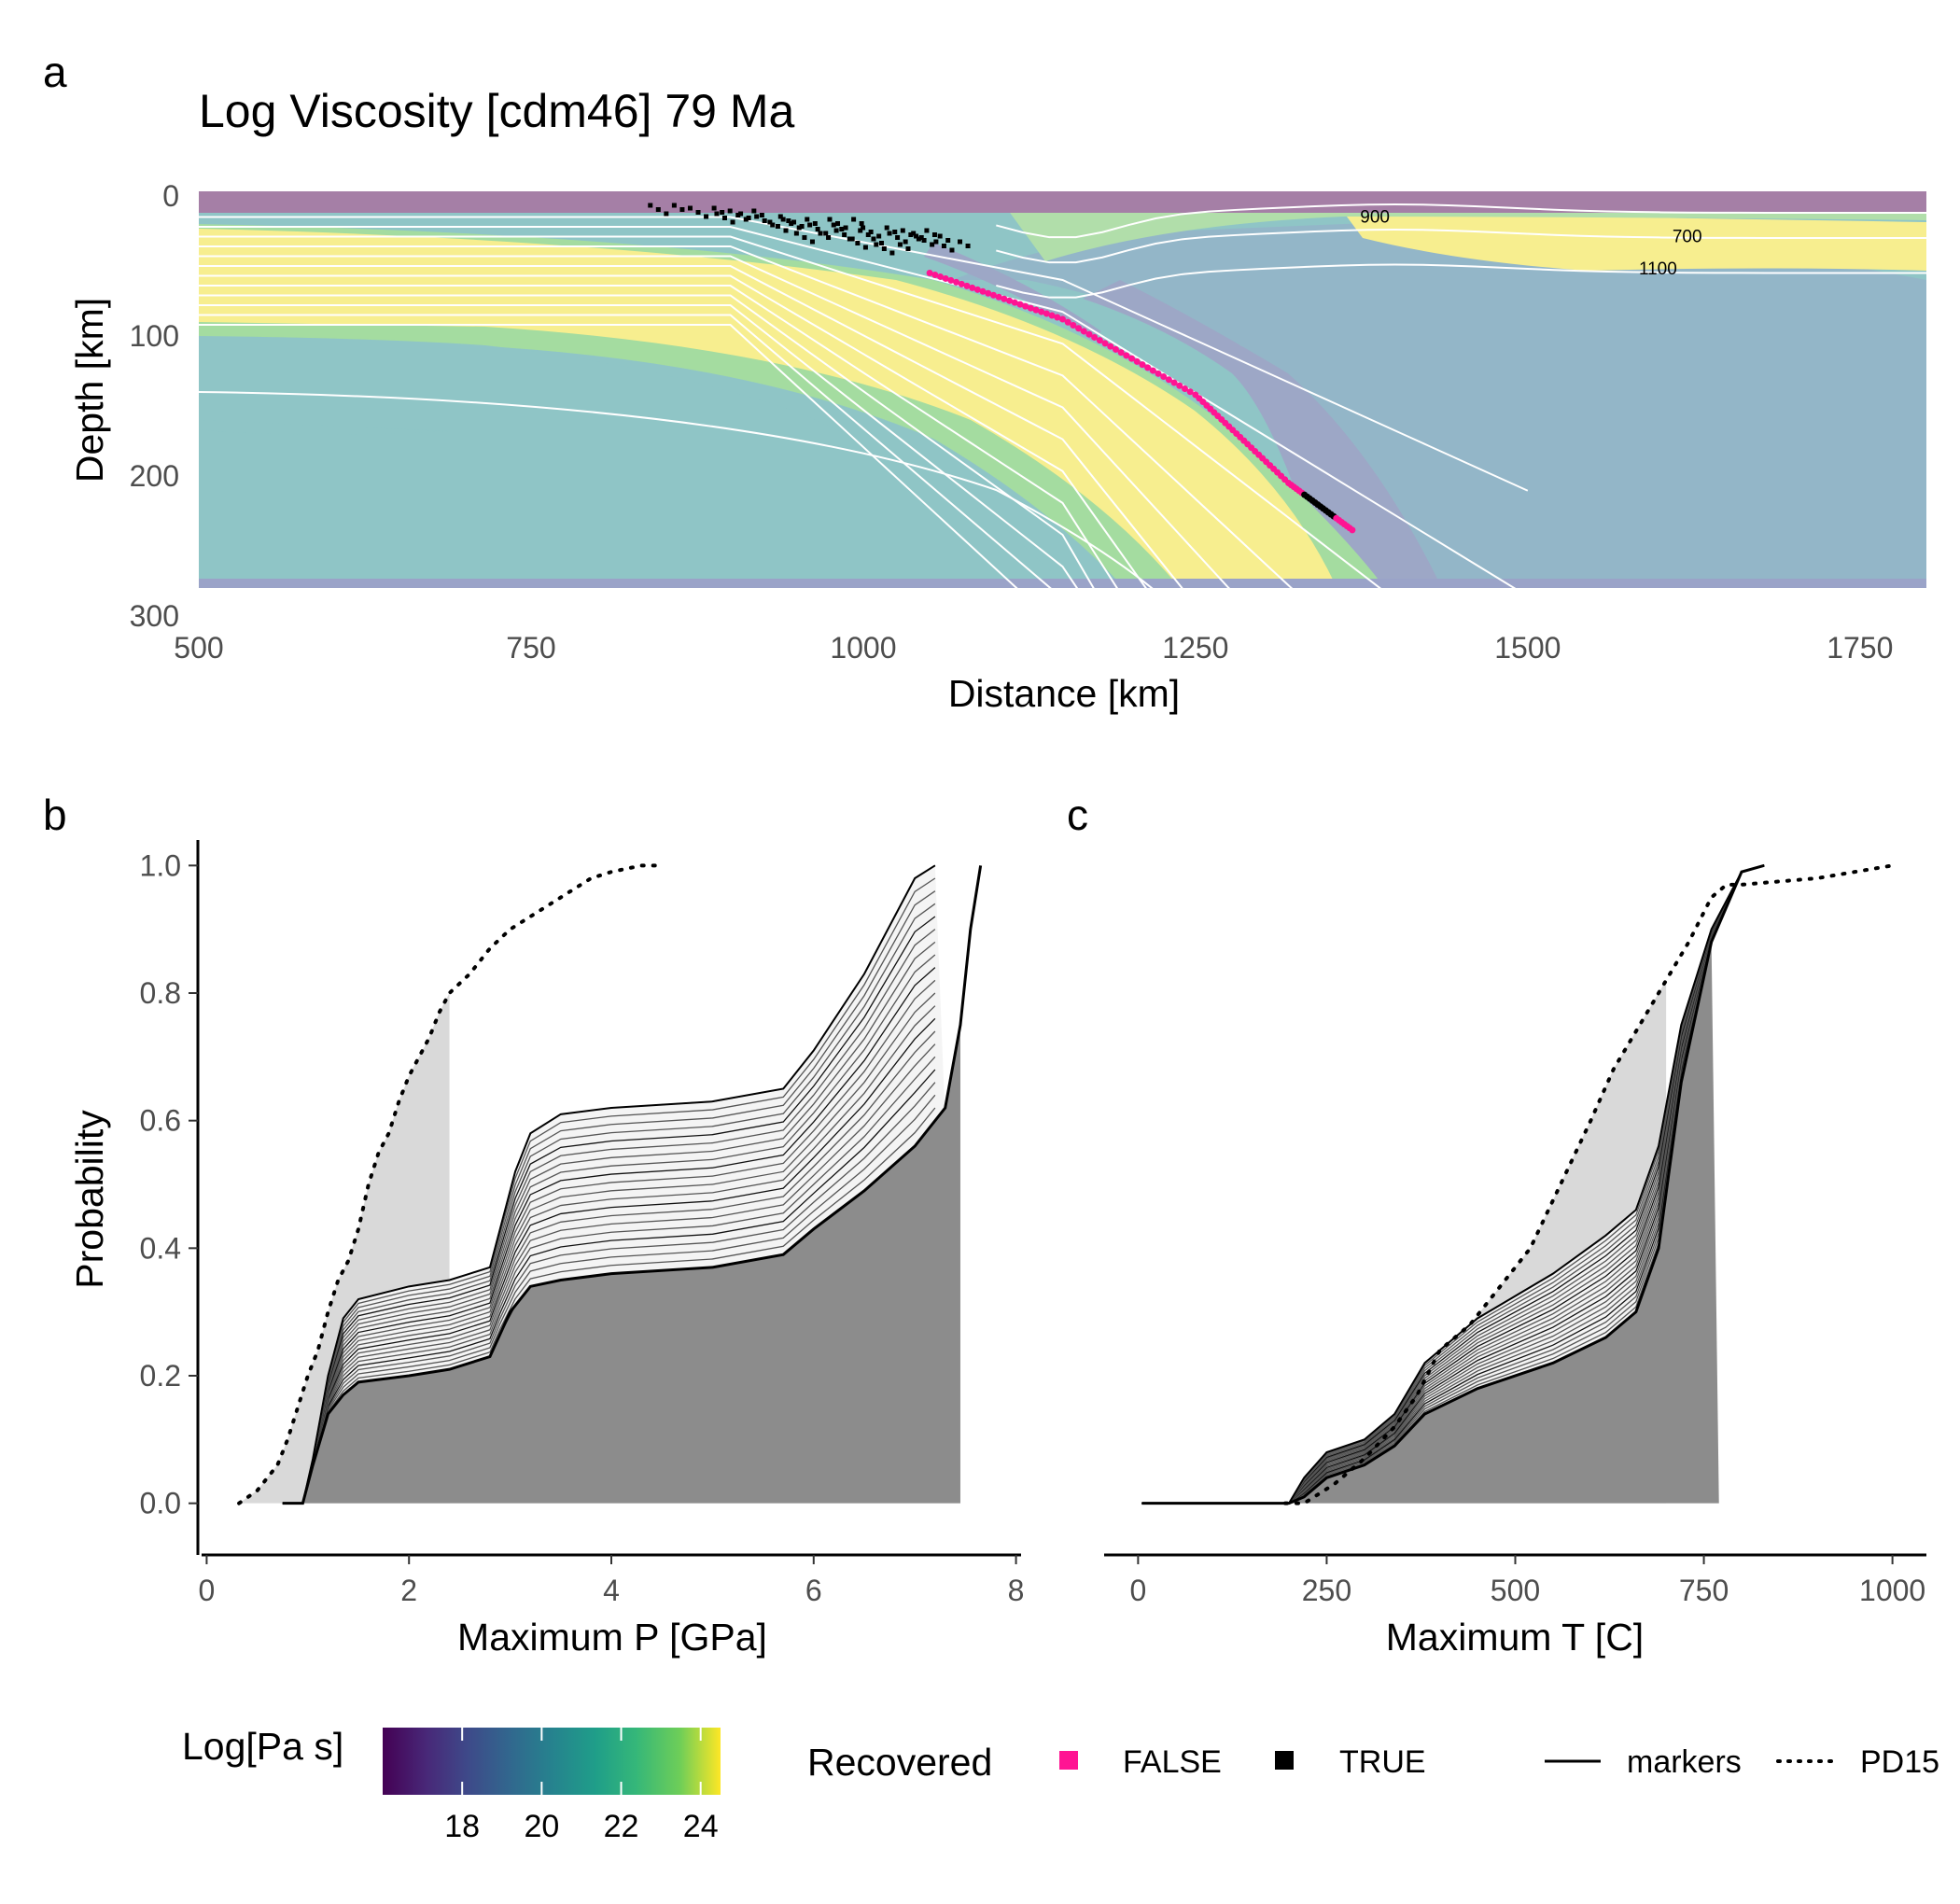 The width and height of the screenshot is (1960, 1904). I want to click on y-tick-label: 0.2, so click(160, 1376).